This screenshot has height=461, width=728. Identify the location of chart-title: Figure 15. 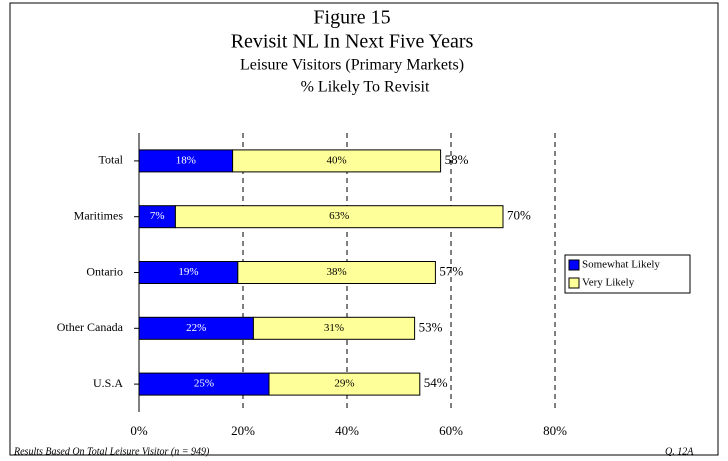
(351, 18).